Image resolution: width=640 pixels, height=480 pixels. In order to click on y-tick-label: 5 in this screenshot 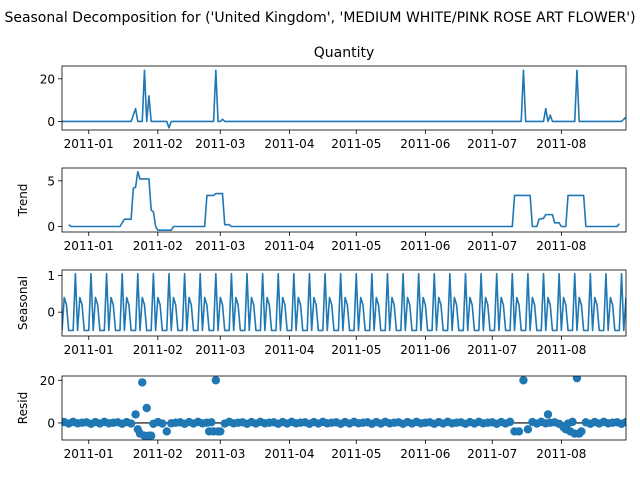, I will do `click(51, 181)`.